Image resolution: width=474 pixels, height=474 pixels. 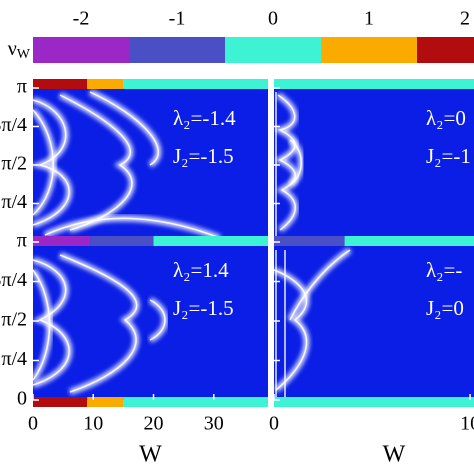 I want to click on panel, so click(x=374, y=321).